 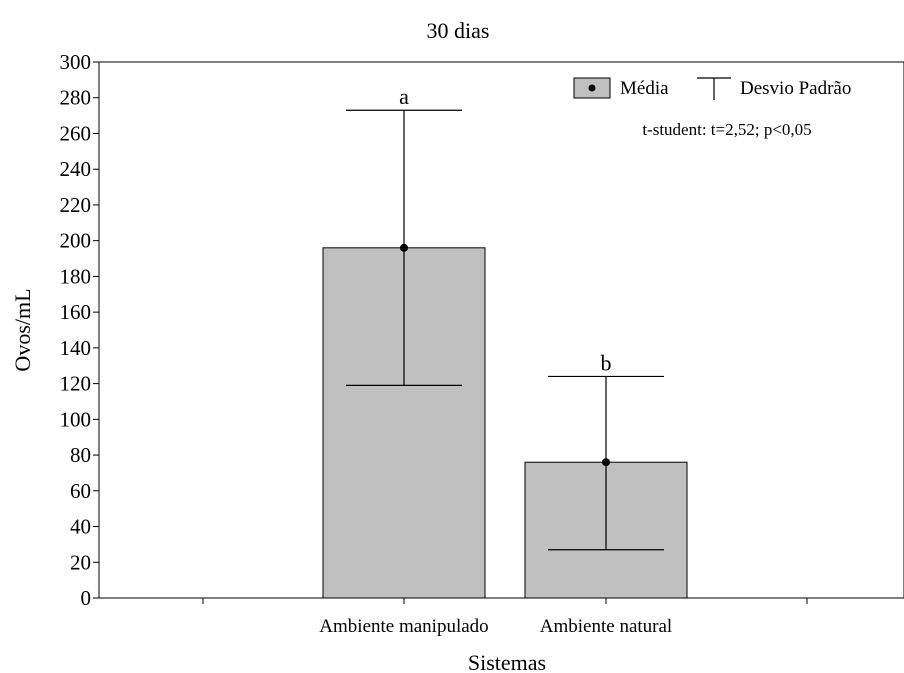 What do you see at coordinates (795, 88) in the screenshot?
I see `legend-sd-label: Desvio Padrão` at bounding box center [795, 88].